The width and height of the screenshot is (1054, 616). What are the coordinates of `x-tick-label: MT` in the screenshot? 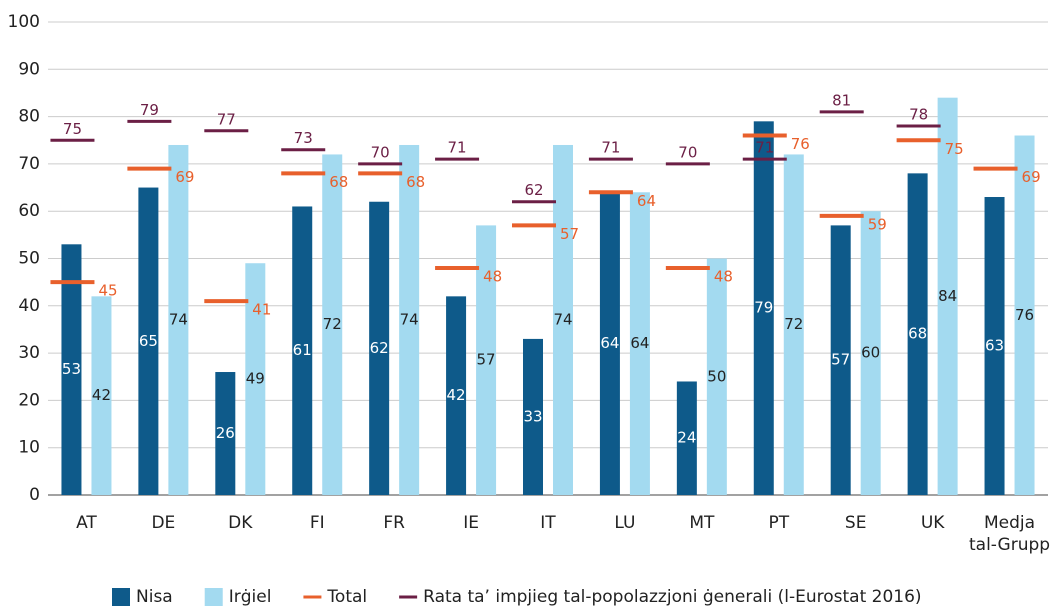 It's located at (702, 523).